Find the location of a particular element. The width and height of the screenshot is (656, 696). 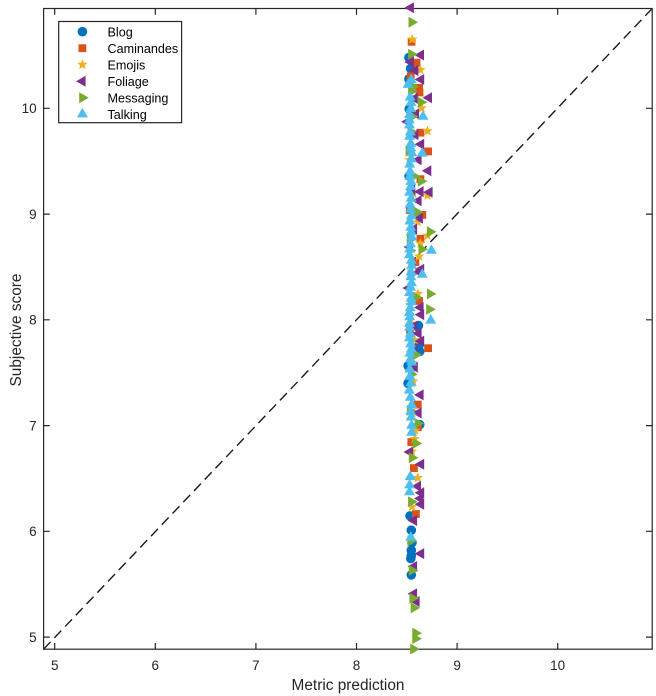

svg-text: Subjective score is located at coordinates (16, 330).